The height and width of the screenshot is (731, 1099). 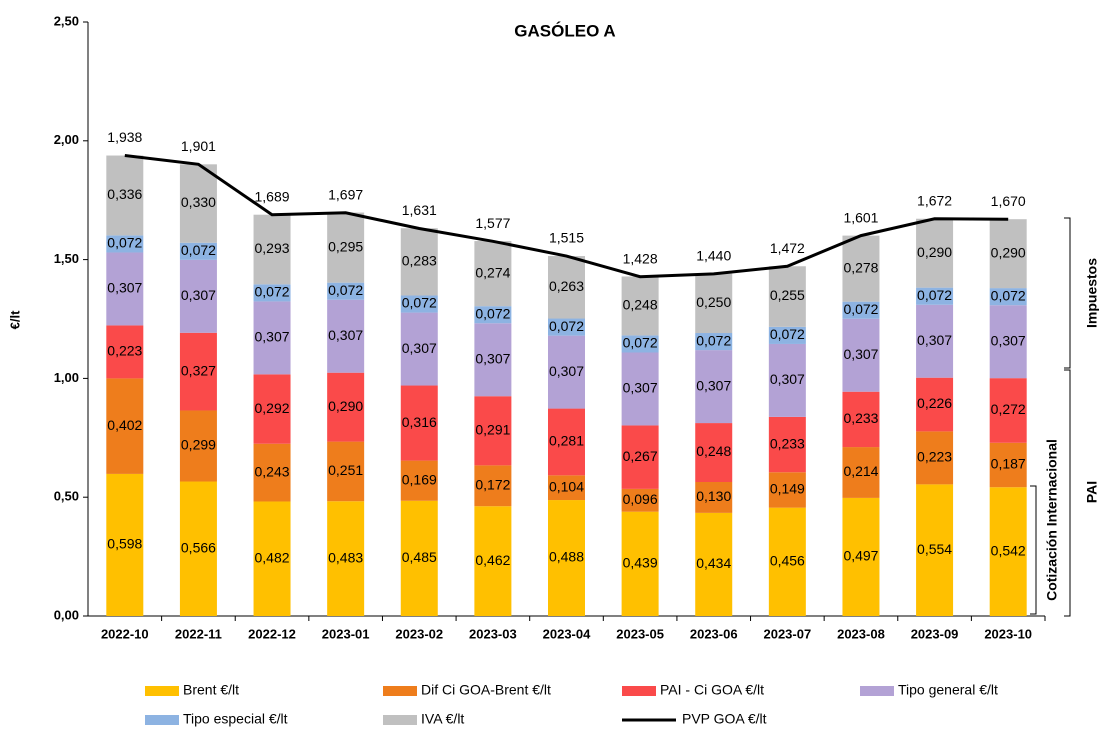 What do you see at coordinates (345, 194) in the screenshot?
I see `line-value-label: 1,697` at bounding box center [345, 194].